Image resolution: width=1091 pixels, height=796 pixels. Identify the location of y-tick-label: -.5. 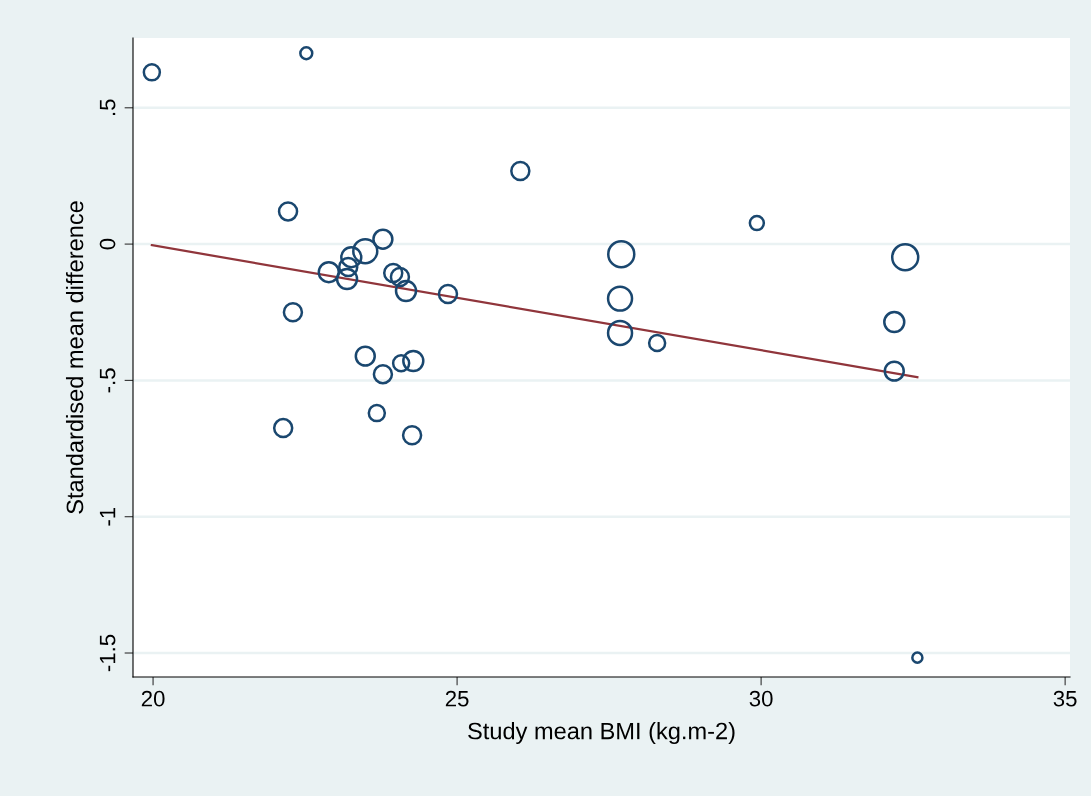
(107, 380).